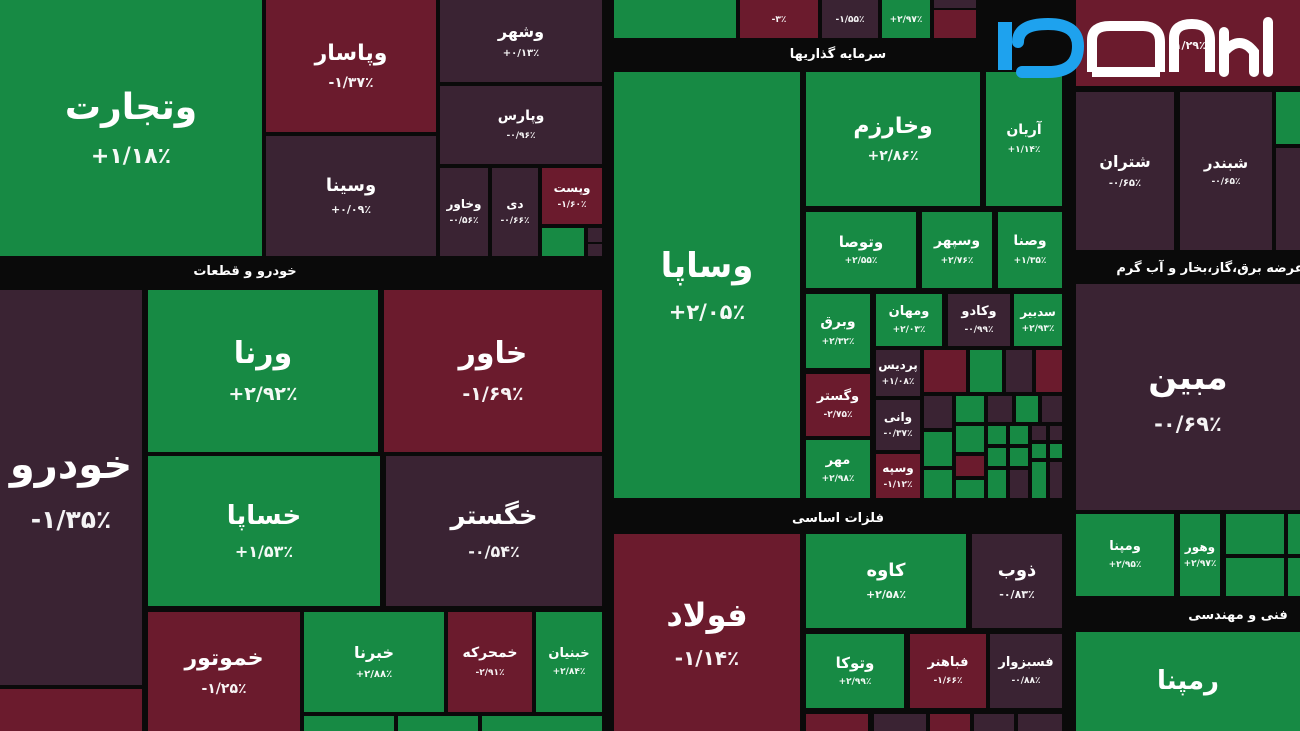 The width and height of the screenshot is (1300, 731). Describe the element at coordinates (886, 581) in the screenshot. I see `treemap-cell: کاوه +۲/۵۸٪` at that location.